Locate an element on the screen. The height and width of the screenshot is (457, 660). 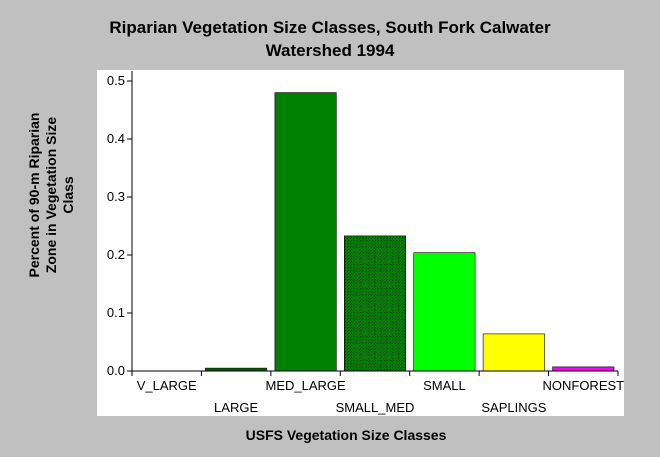
x-tick-label-small-med: SMALL_MED is located at coordinates (375, 407).